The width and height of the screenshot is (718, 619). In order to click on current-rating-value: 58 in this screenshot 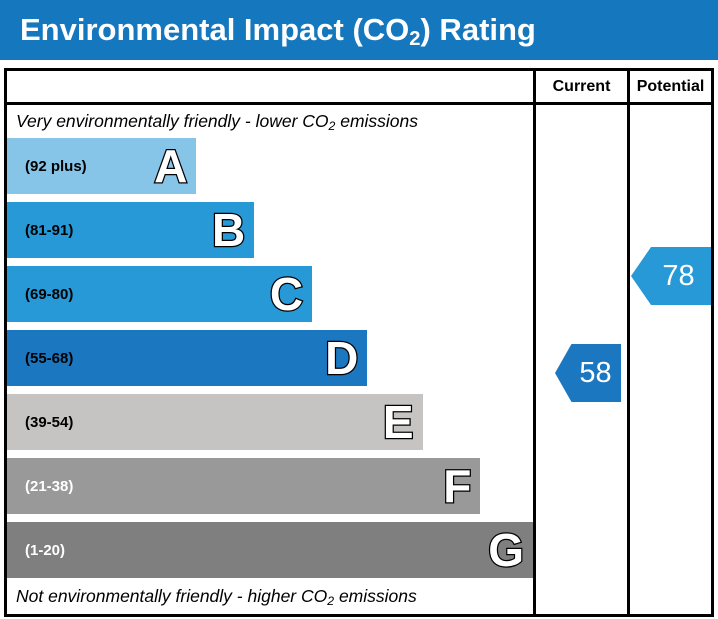, I will do `click(595, 372)`.